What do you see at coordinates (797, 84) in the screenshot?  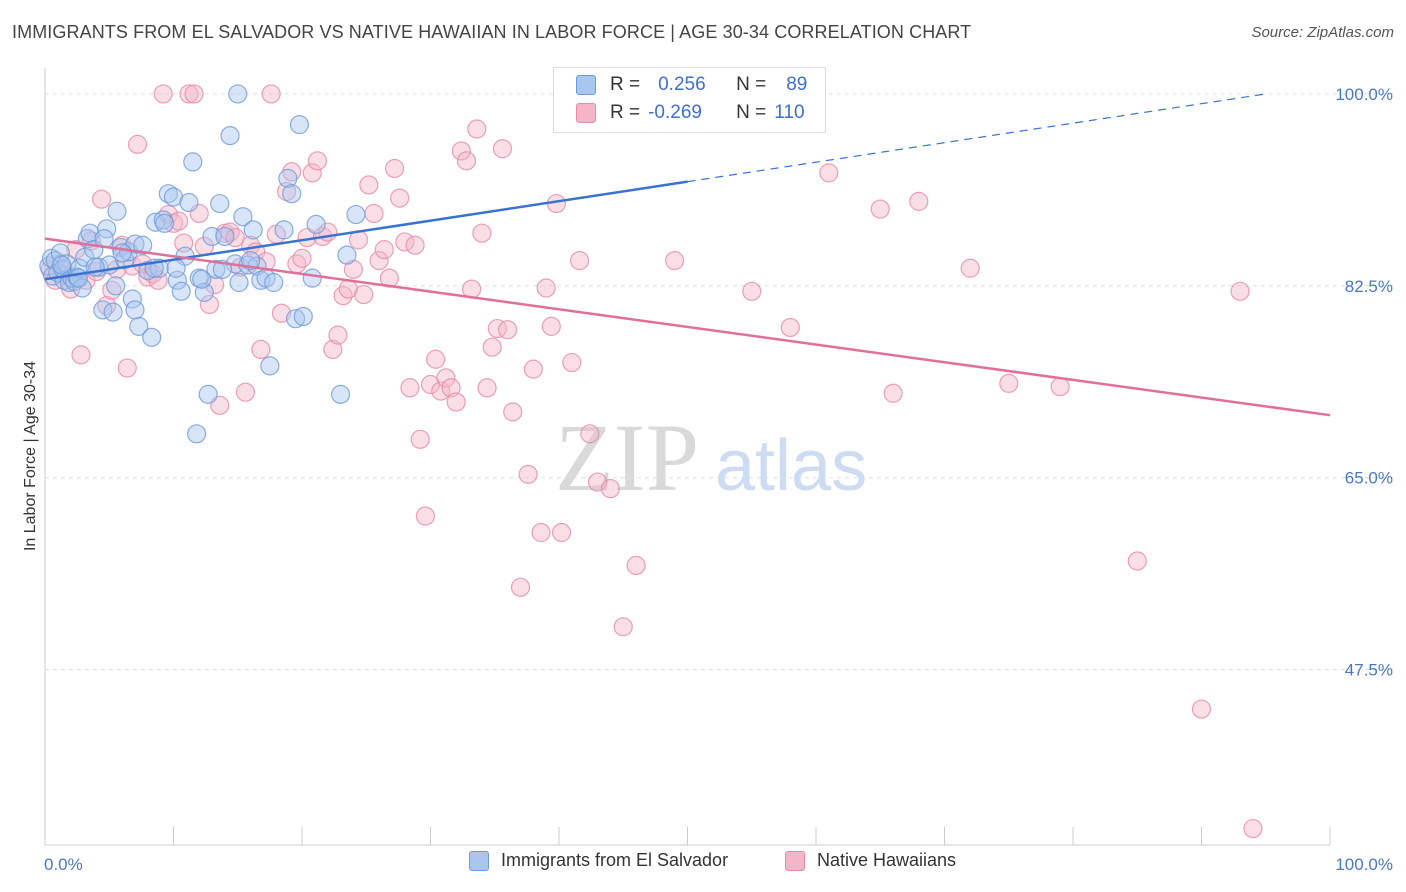 I see `n-value: 89` at bounding box center [797, 84].